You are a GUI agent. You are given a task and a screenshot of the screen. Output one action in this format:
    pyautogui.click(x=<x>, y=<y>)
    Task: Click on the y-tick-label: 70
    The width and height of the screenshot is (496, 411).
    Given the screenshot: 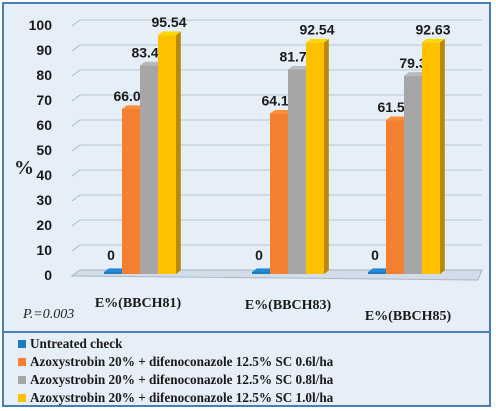 What is the action you would take?
    pyautogui.click(x=44, y=100)
    